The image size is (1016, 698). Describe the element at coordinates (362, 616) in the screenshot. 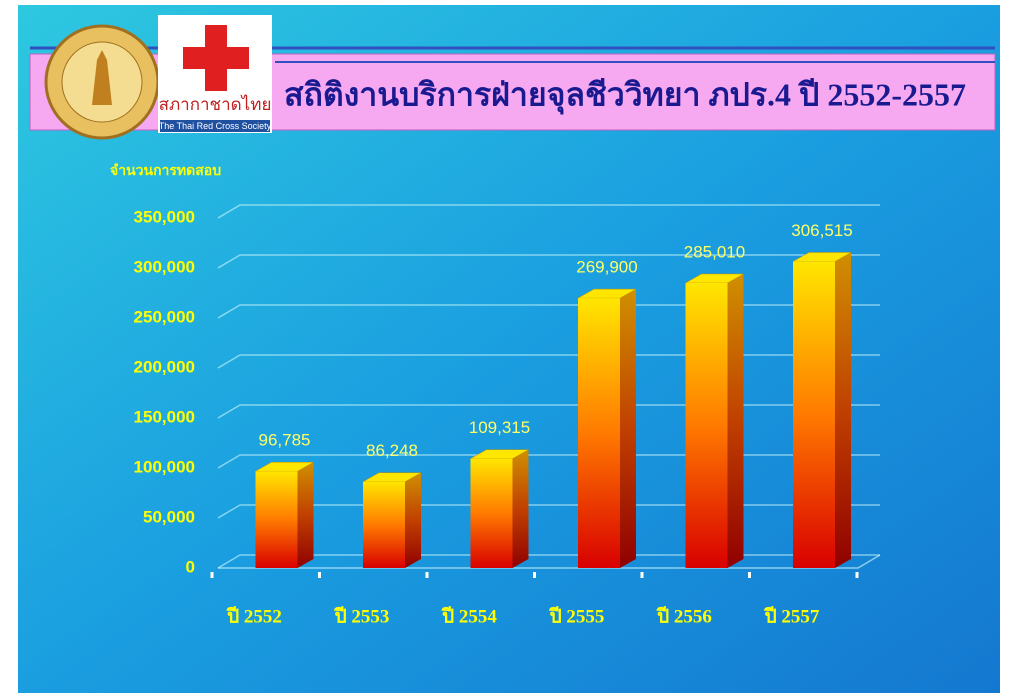

I see `x-tick-label: ปี 2553` at that location.